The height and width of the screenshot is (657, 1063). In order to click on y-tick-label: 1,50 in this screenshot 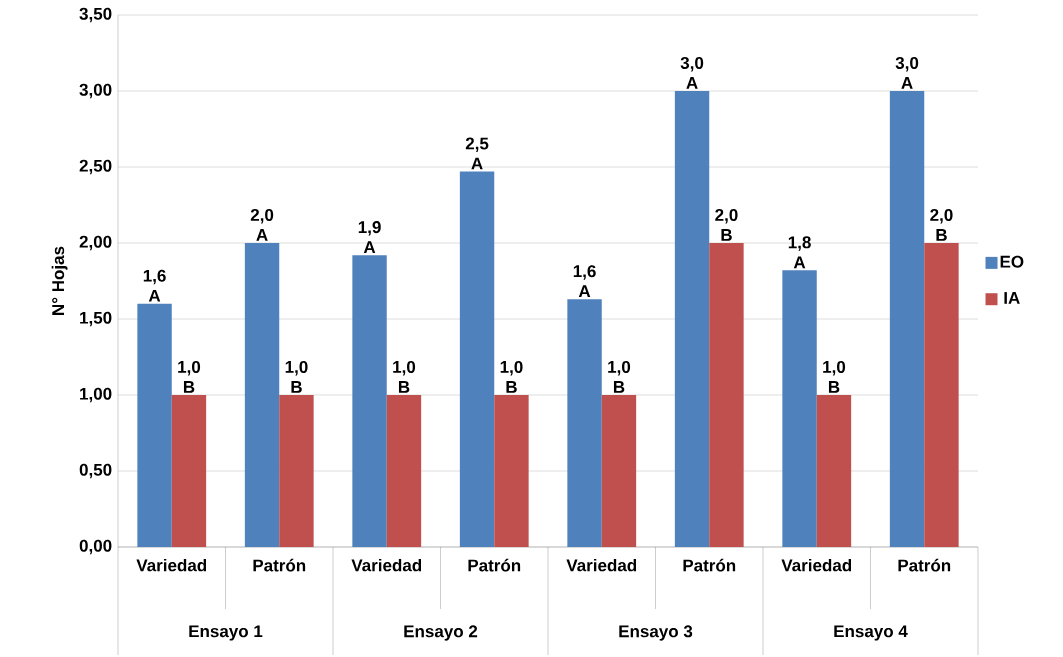, I will do `click(96, 319)`.